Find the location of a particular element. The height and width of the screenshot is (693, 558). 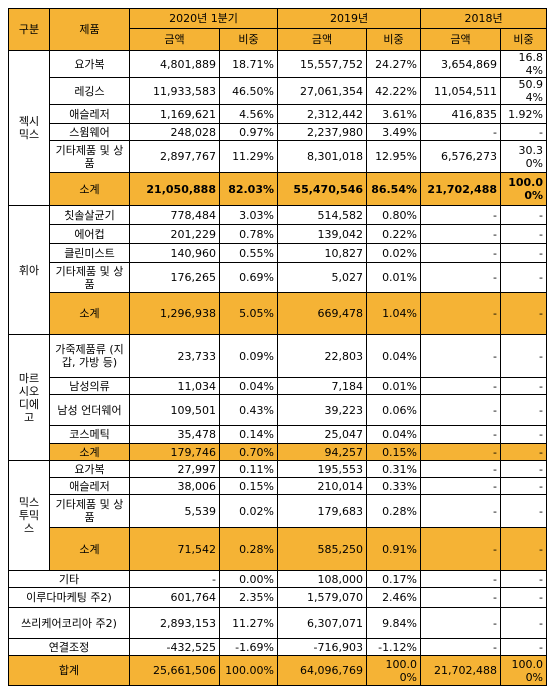

value-cell: 11,933,583 is located at coordinates (174, 91).